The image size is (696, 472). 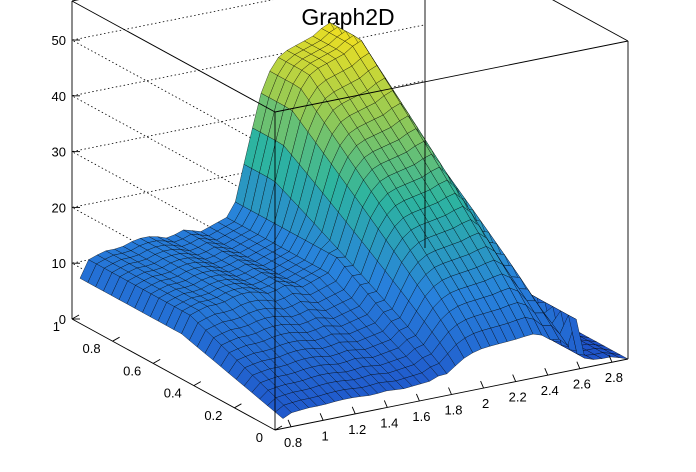 What do you see at coordinates (259, 437) in the screenshot?
I see `y-tick-label: 0` at bounding box center [259, 437].